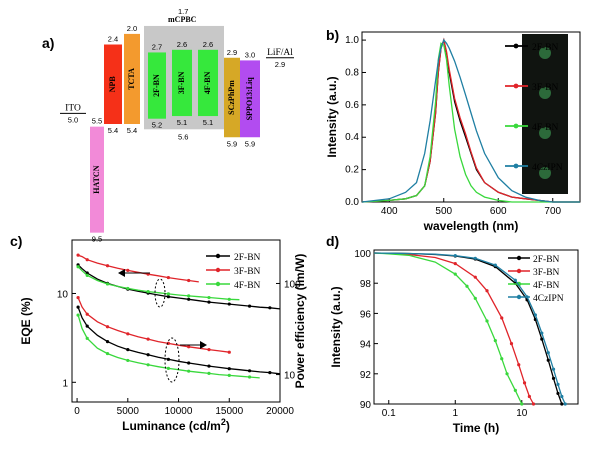  I want to click on legend-marker-c, so click(218, 270).